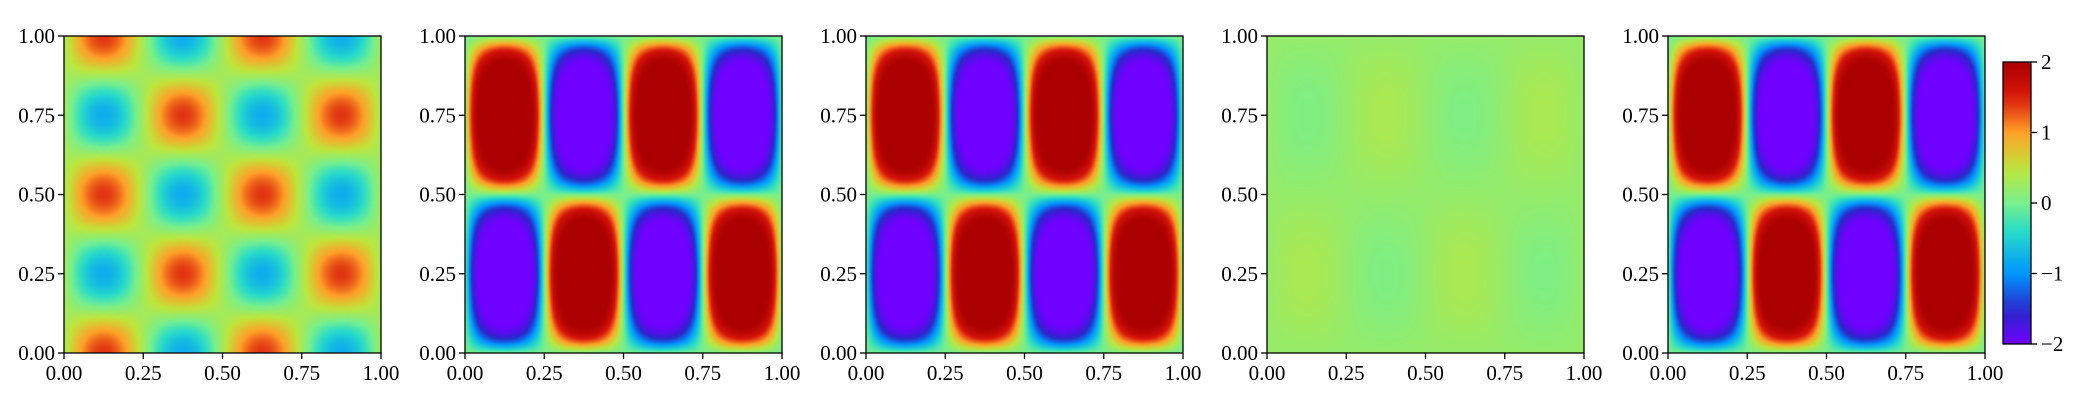 Image resolution: width=2100 pixels, height=400 pixels. What do you see at coordinates (2017, 203) in the screenshot?
I see `colorbar-gradient` at bounding box center [2017, 203].